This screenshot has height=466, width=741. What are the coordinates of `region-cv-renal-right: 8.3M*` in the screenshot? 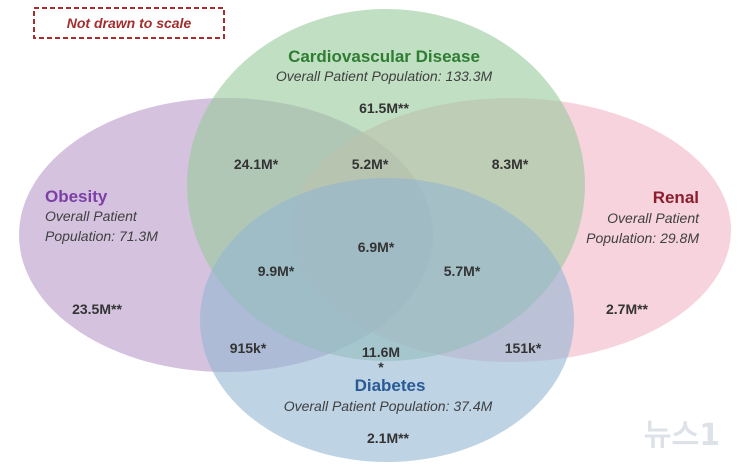 It's located at (510, 164).